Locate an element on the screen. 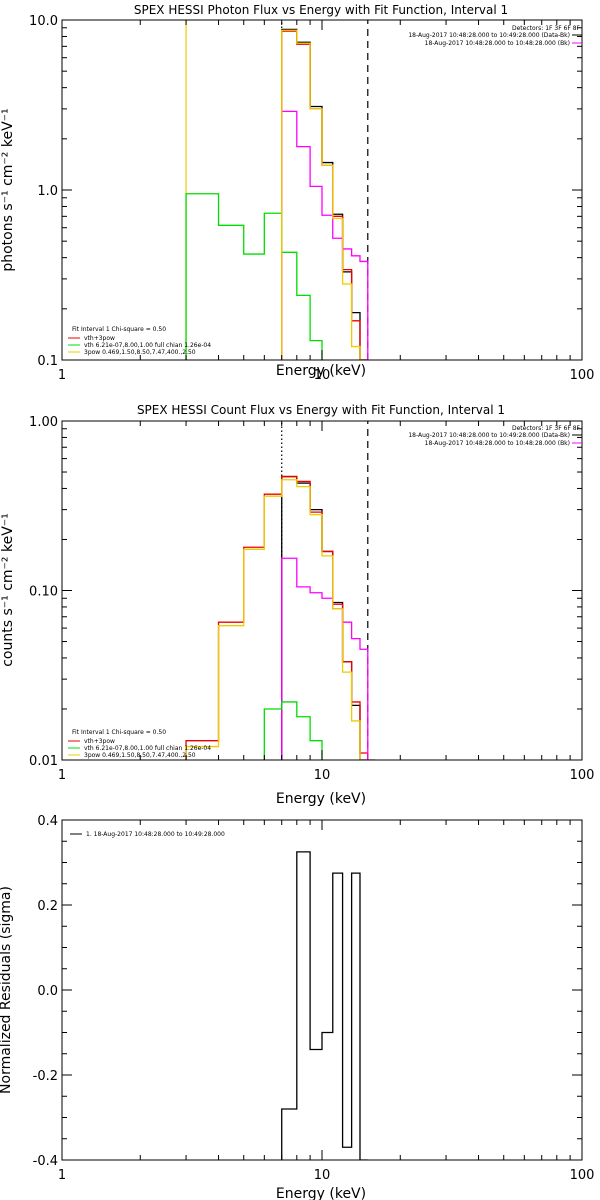  residuals-x-tick-label: 100 is located at coordinates (582, 1175).